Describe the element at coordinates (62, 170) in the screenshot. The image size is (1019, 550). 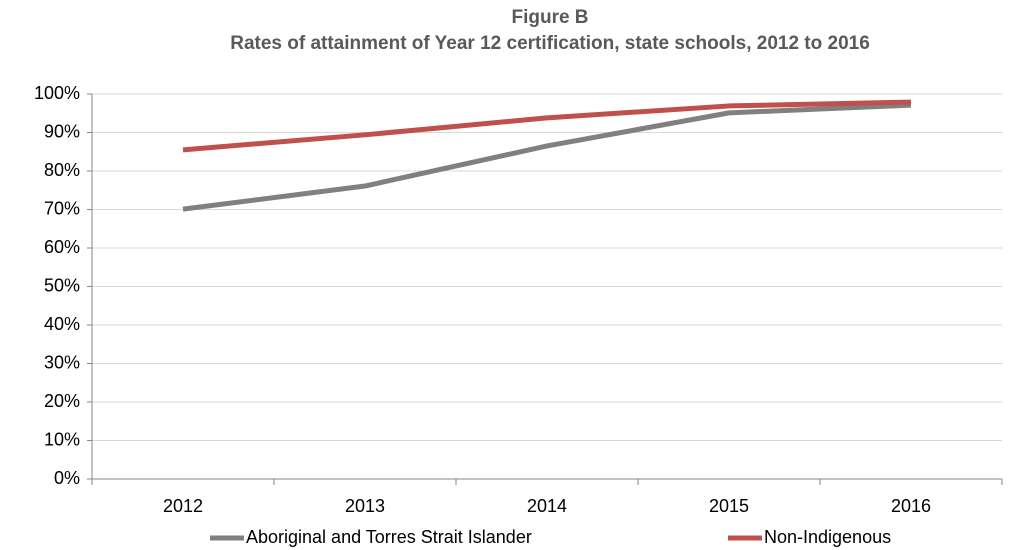
I see `y-tick-label: 80%` at that location.